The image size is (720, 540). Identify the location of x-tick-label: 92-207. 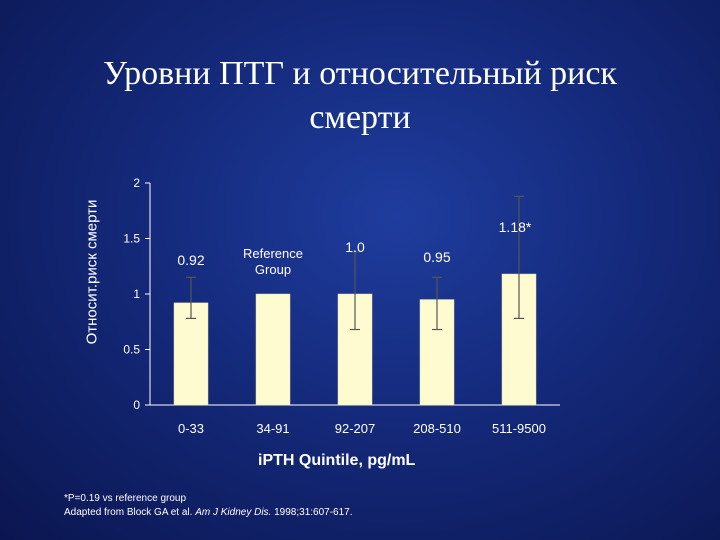
(355, 428).